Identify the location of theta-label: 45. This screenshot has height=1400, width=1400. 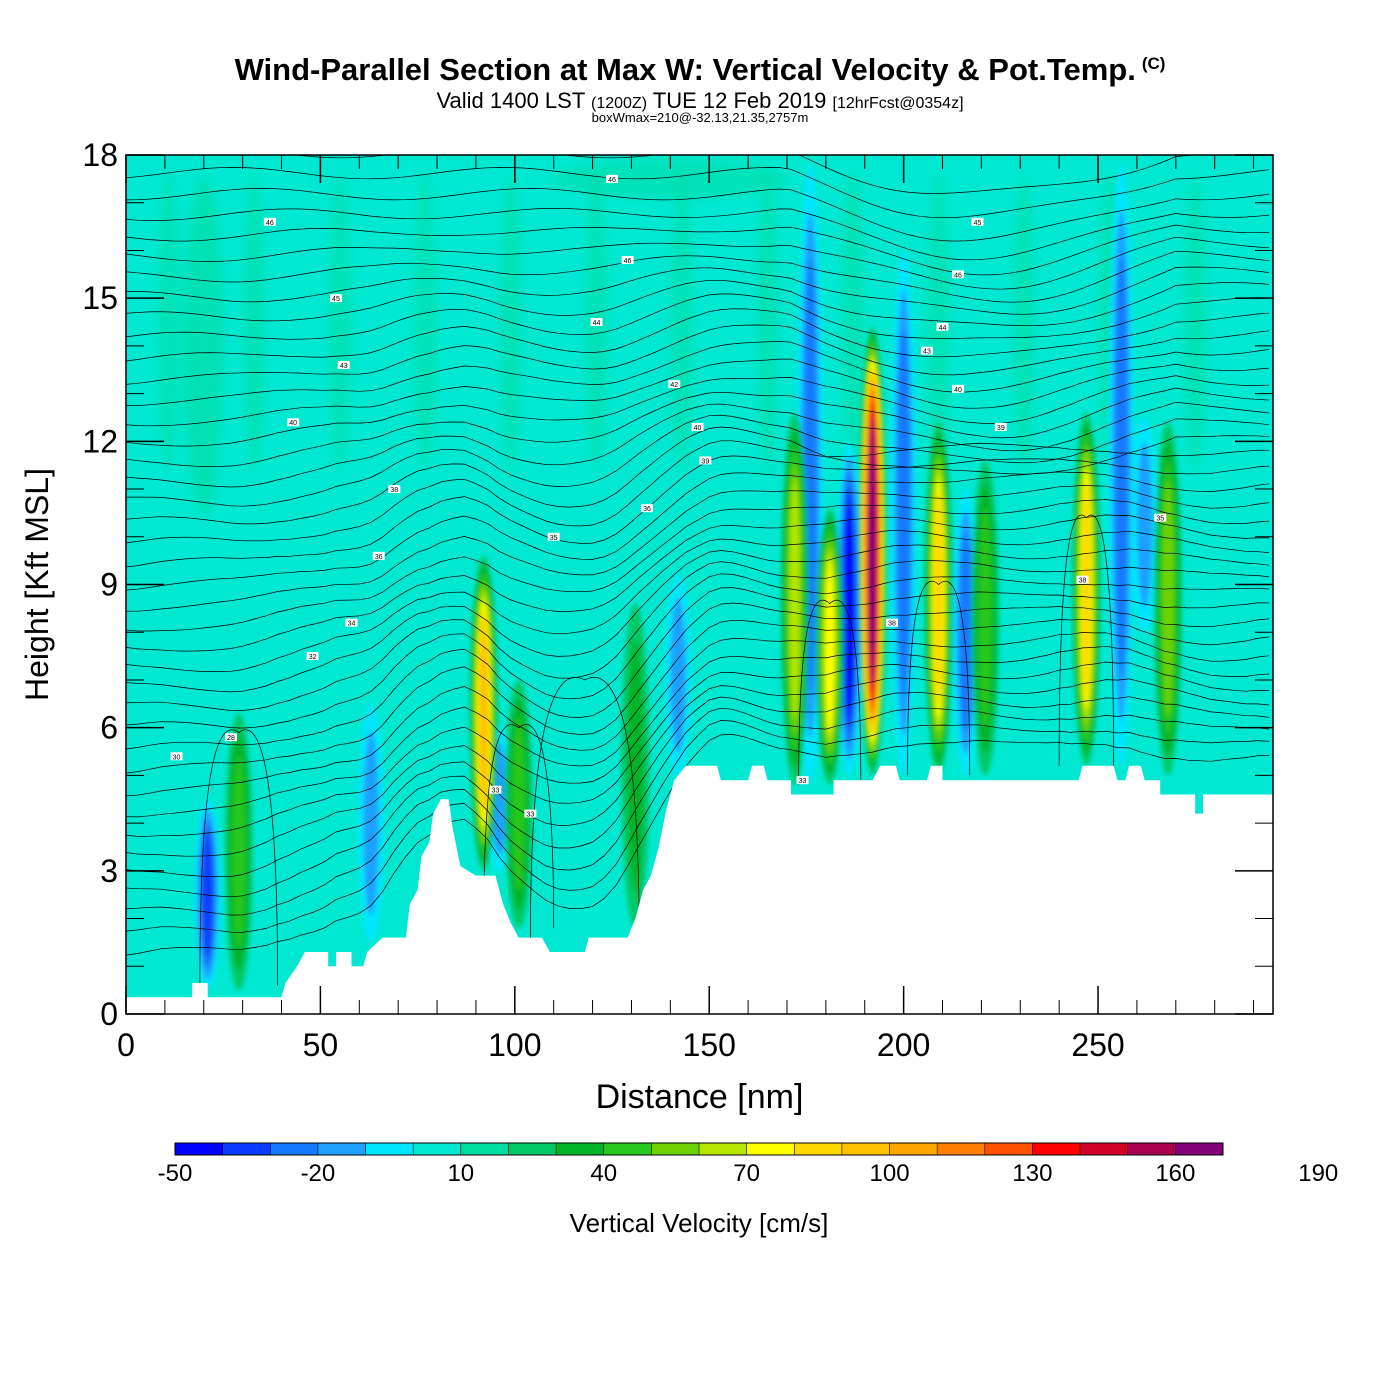
(977, 222).